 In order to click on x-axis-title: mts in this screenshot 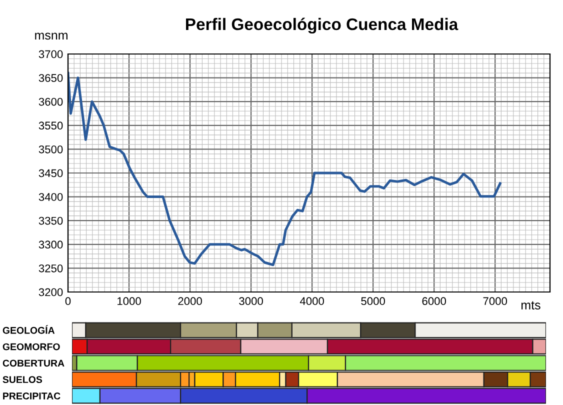, I will do `click(530, 305)`.